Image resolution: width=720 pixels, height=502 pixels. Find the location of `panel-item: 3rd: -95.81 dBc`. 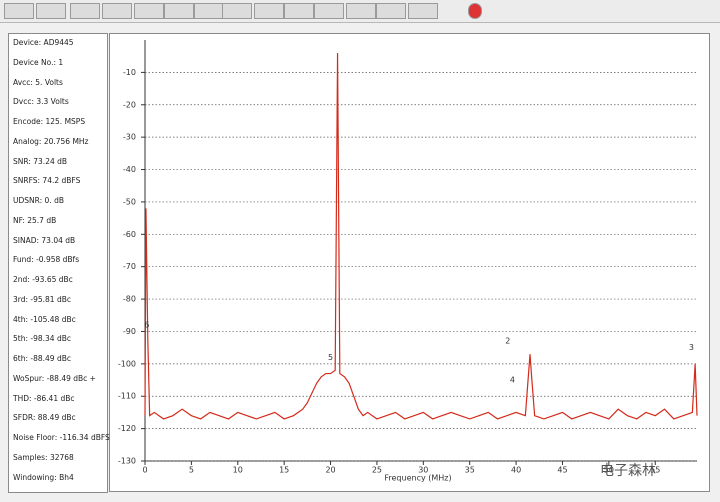

panel-item: 3rd: -95.81 dBc is located at coordinates (42, 299).